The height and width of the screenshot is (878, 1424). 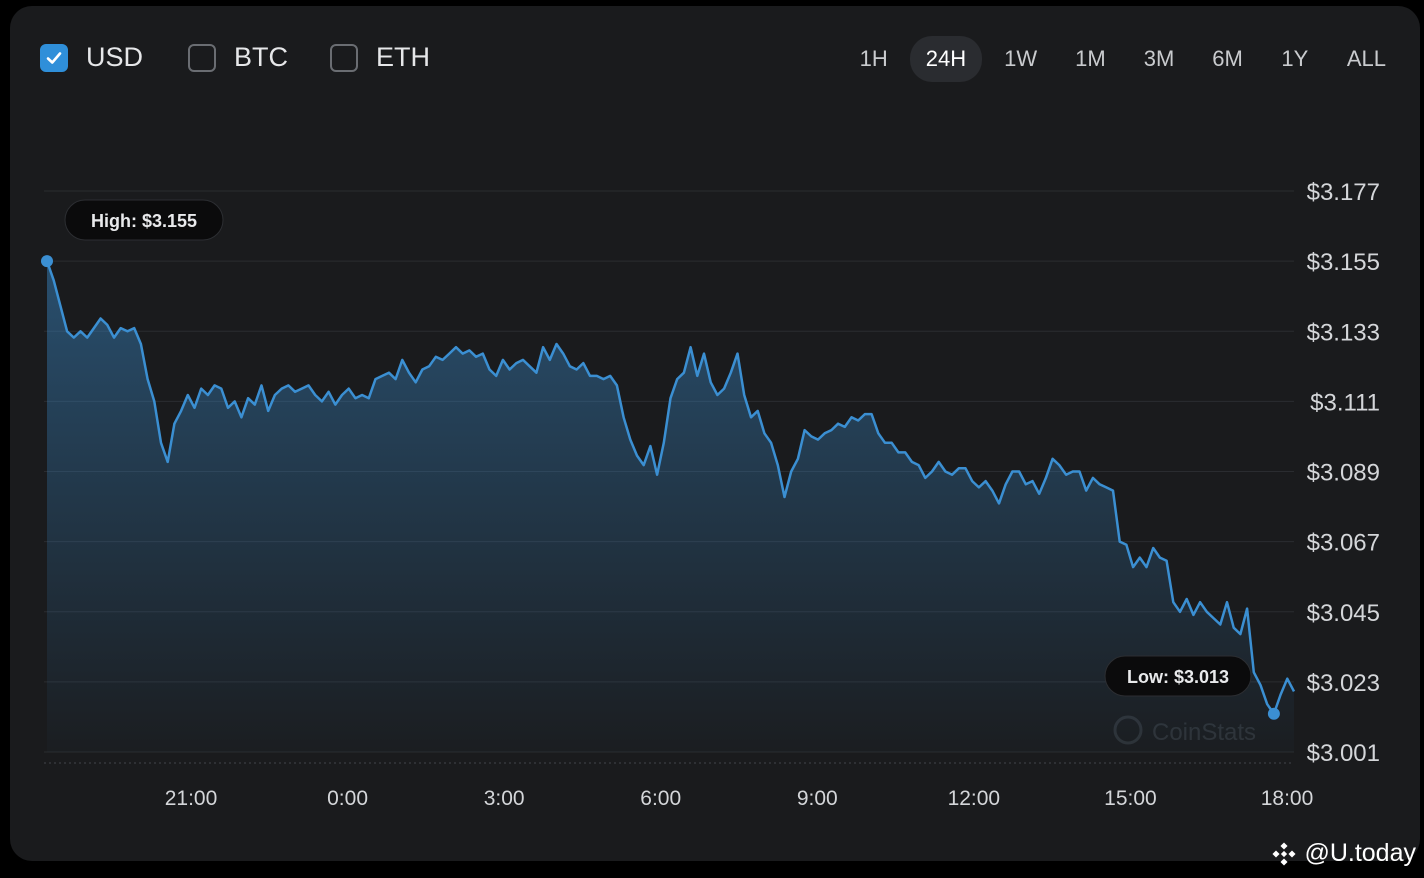 What do you see at coordinates (1343, 683) in the screenshot?
I see `y-tick-label: $3.023` at bounding box center [1343, 683].